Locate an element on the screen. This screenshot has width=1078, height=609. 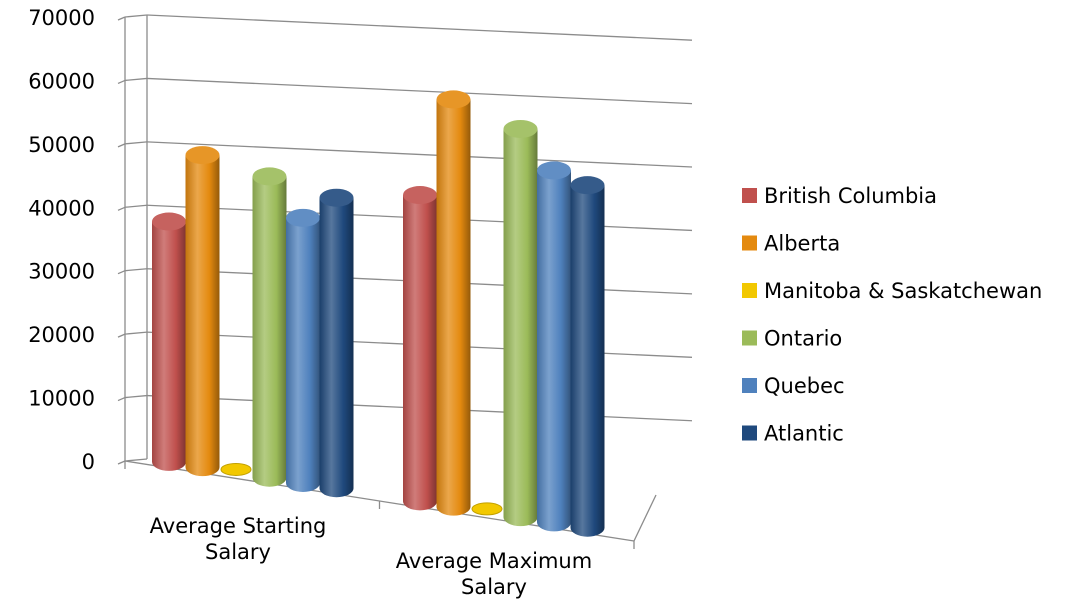
floor-right-edge is located at coordinates (645, 518).